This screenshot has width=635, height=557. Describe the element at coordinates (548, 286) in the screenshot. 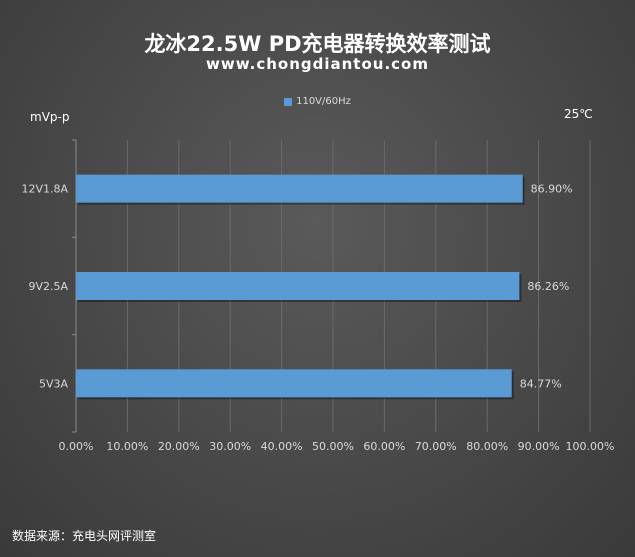

I see `data-label: 86.26%` at that location.